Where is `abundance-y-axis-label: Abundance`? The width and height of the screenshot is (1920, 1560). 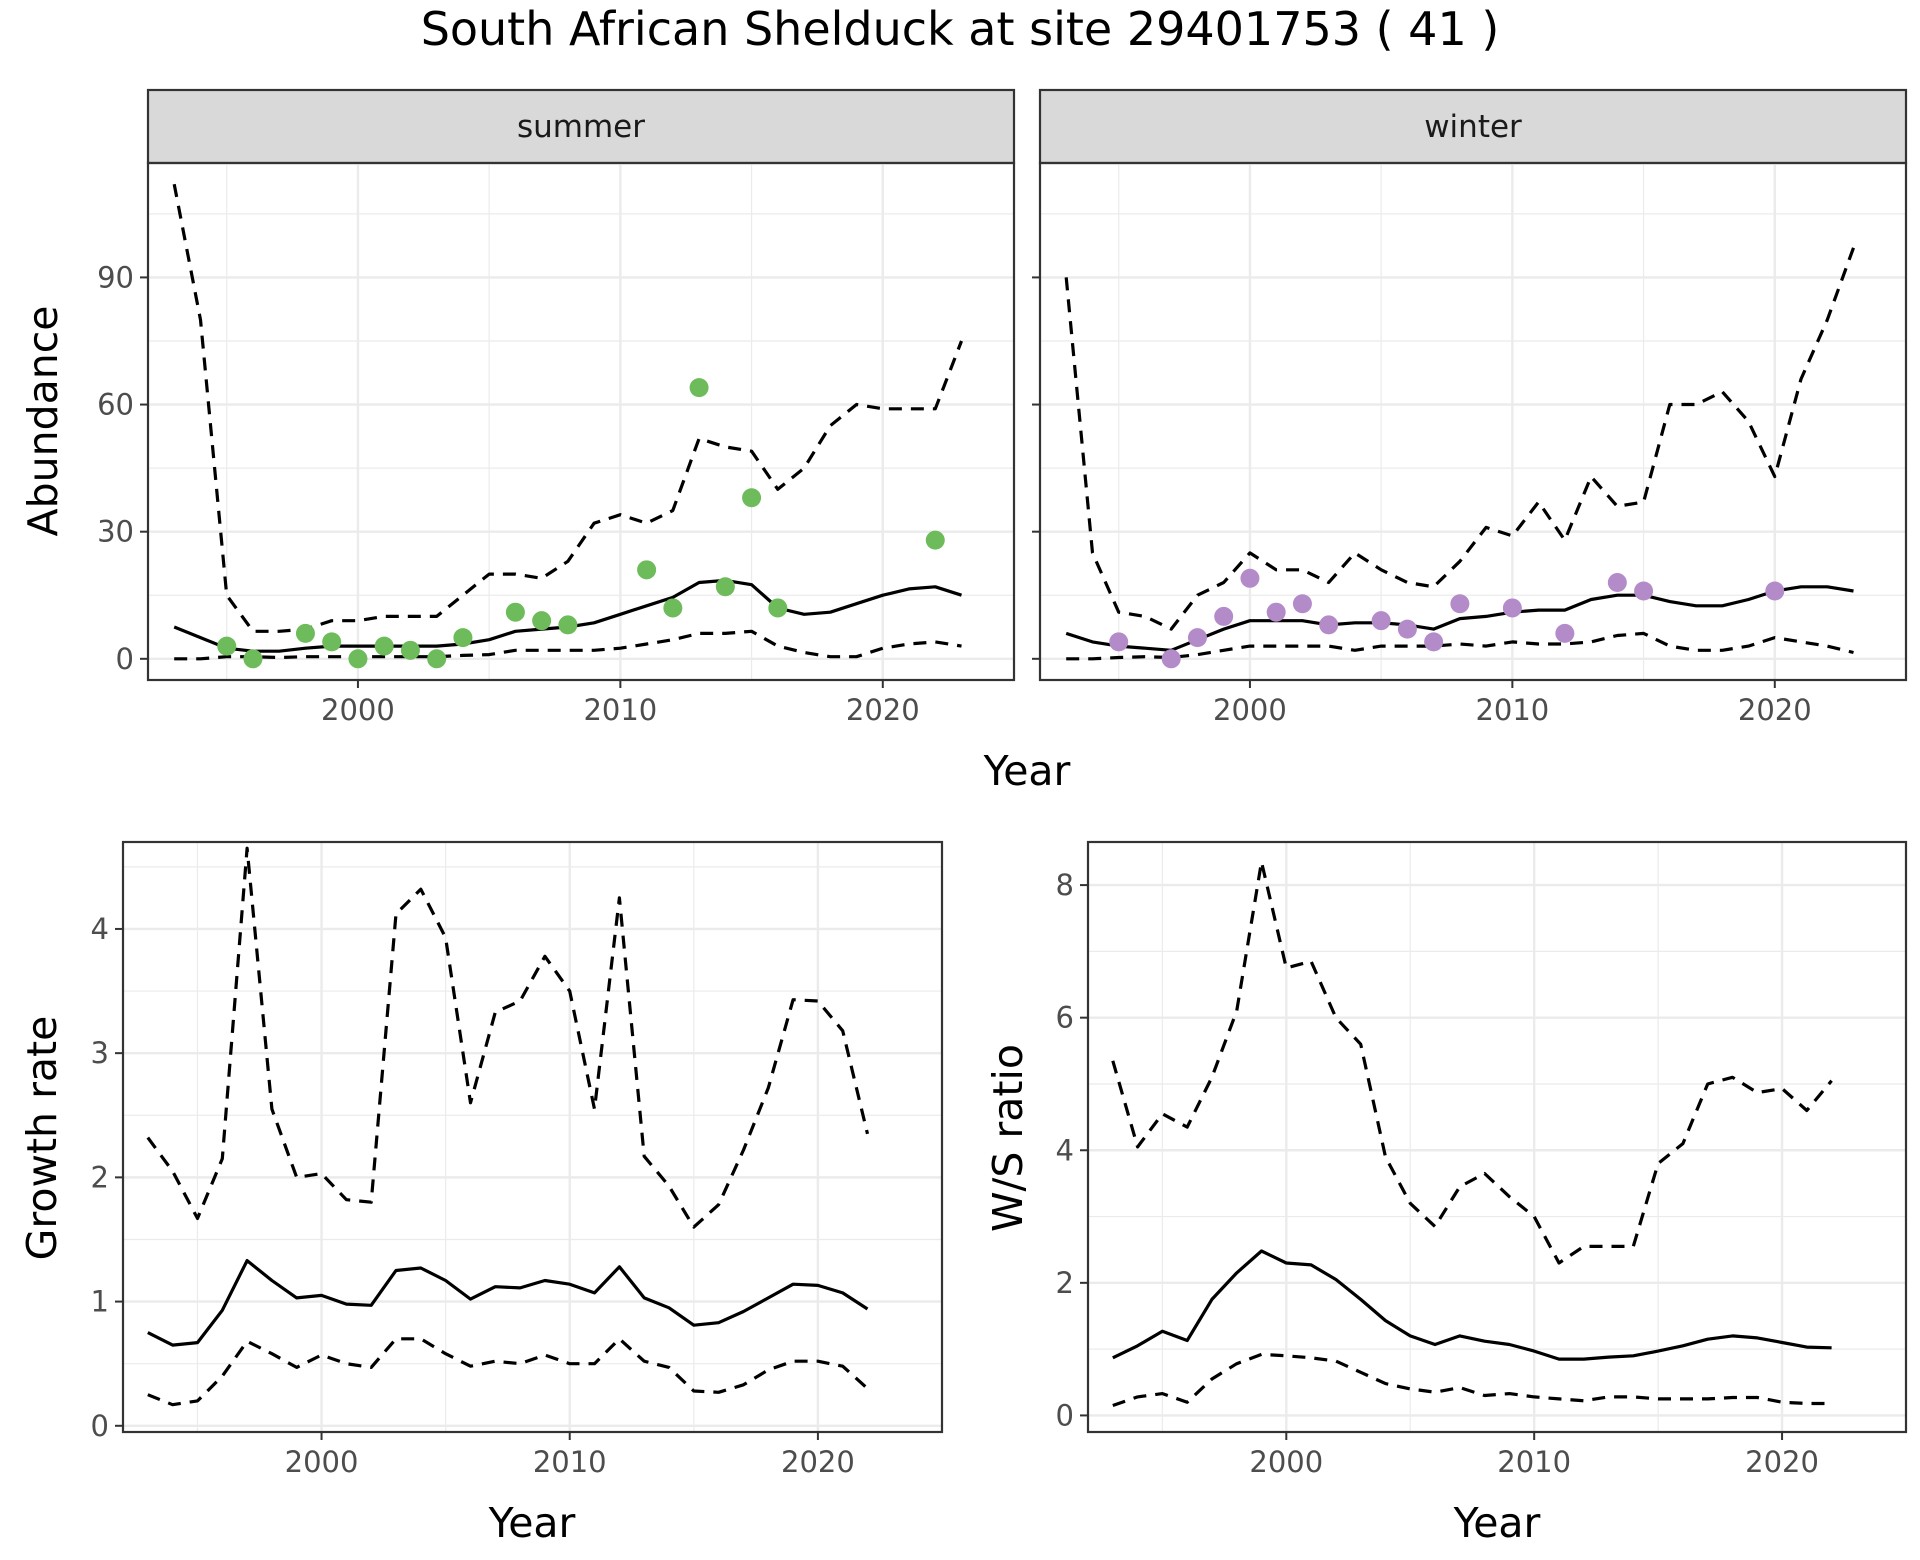 abundance-y-axis-label: Abundance is located at coordinates (43, 421).